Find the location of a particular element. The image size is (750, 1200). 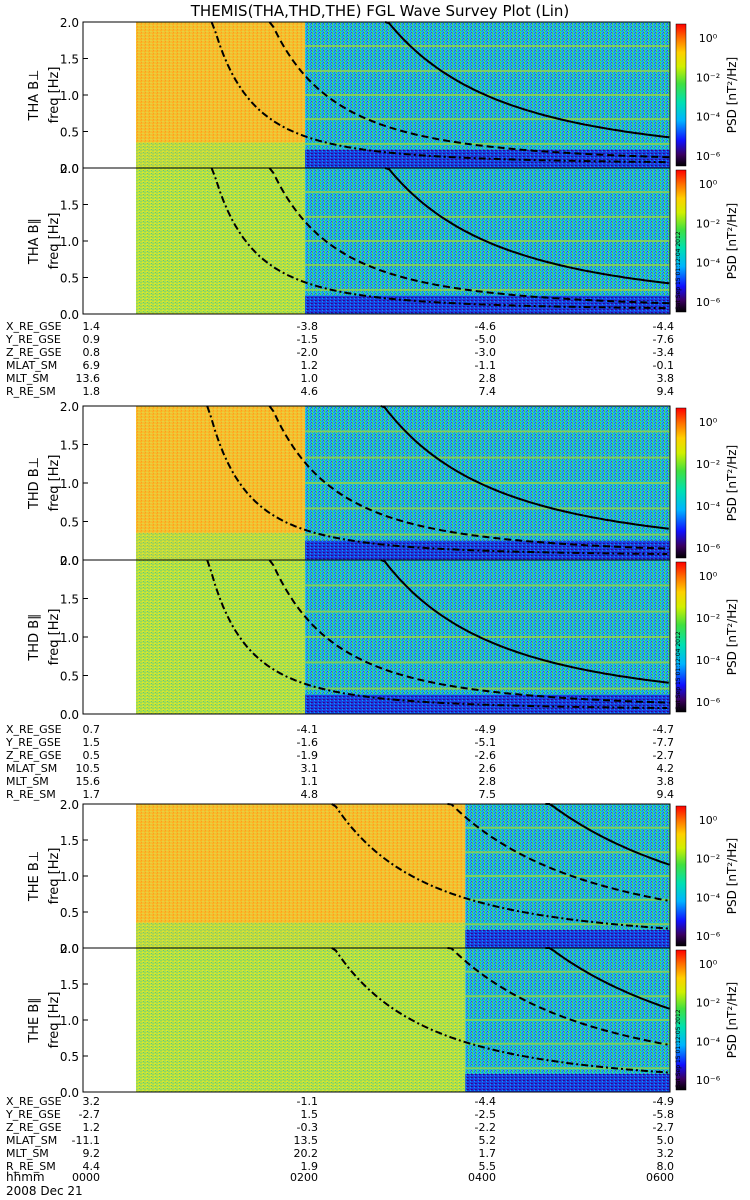

dashdot-frequency-curve is located at coordinates (439, 238).